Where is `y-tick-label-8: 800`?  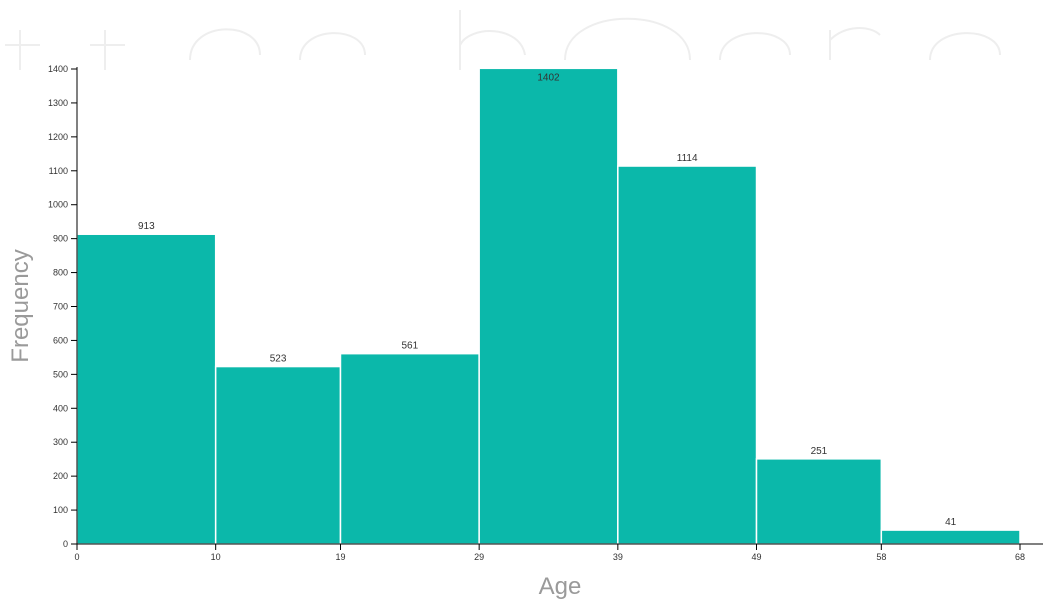
y-tick-label-8: 800 is located at coordinates (60, 273).